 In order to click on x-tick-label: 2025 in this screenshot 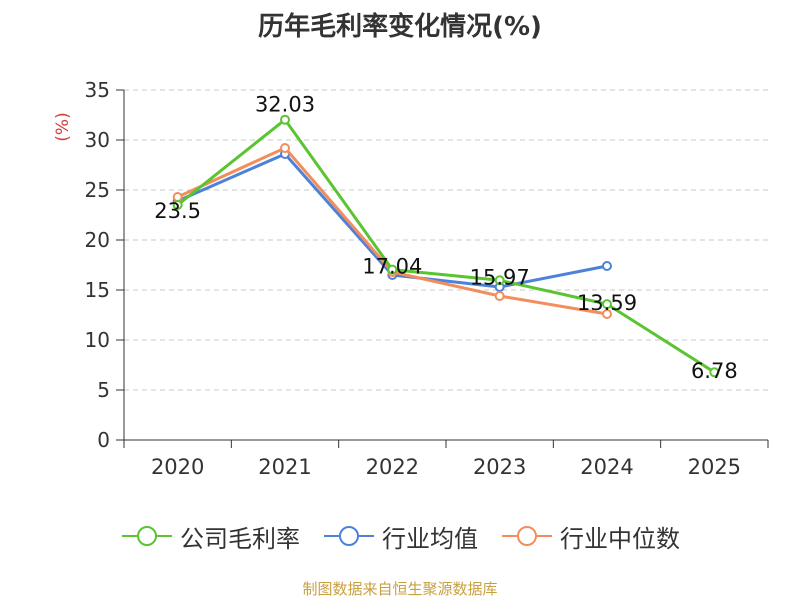, I will do `click(714, 467)`.